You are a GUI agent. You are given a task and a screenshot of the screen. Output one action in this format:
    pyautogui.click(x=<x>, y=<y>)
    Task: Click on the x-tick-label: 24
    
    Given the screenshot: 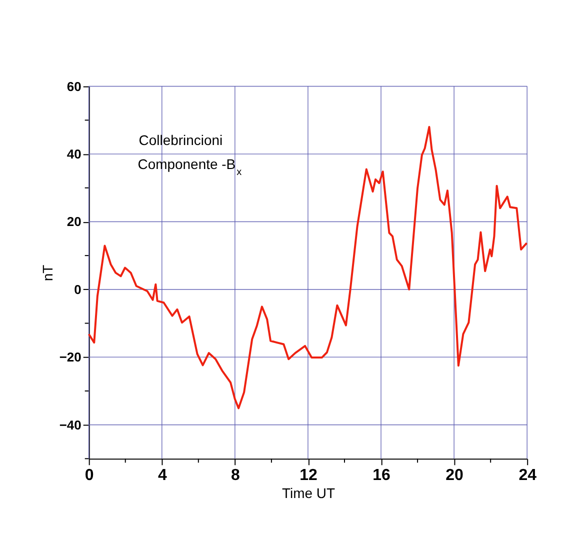 What is the action you would take?
    pyautogui.click(x=527, y=475)
    